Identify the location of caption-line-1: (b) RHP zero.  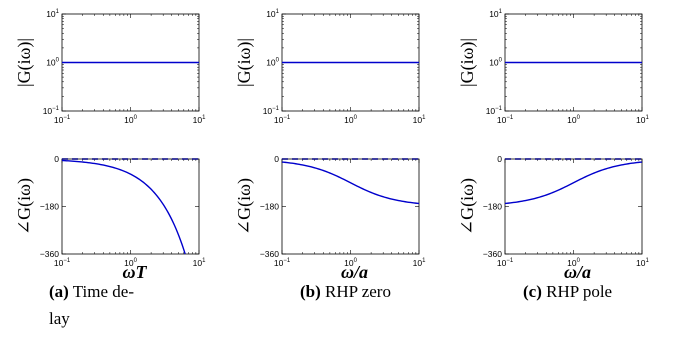
(345, 291).